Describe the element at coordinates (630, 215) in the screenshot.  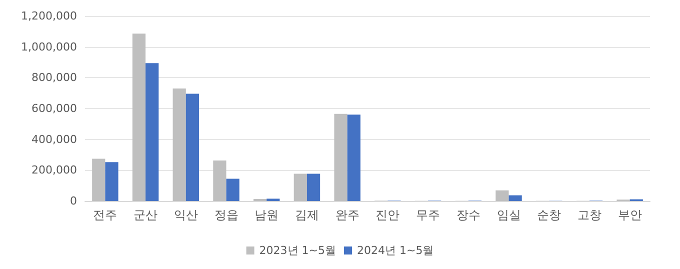
I see `x-tick-label: 부안` at that location.